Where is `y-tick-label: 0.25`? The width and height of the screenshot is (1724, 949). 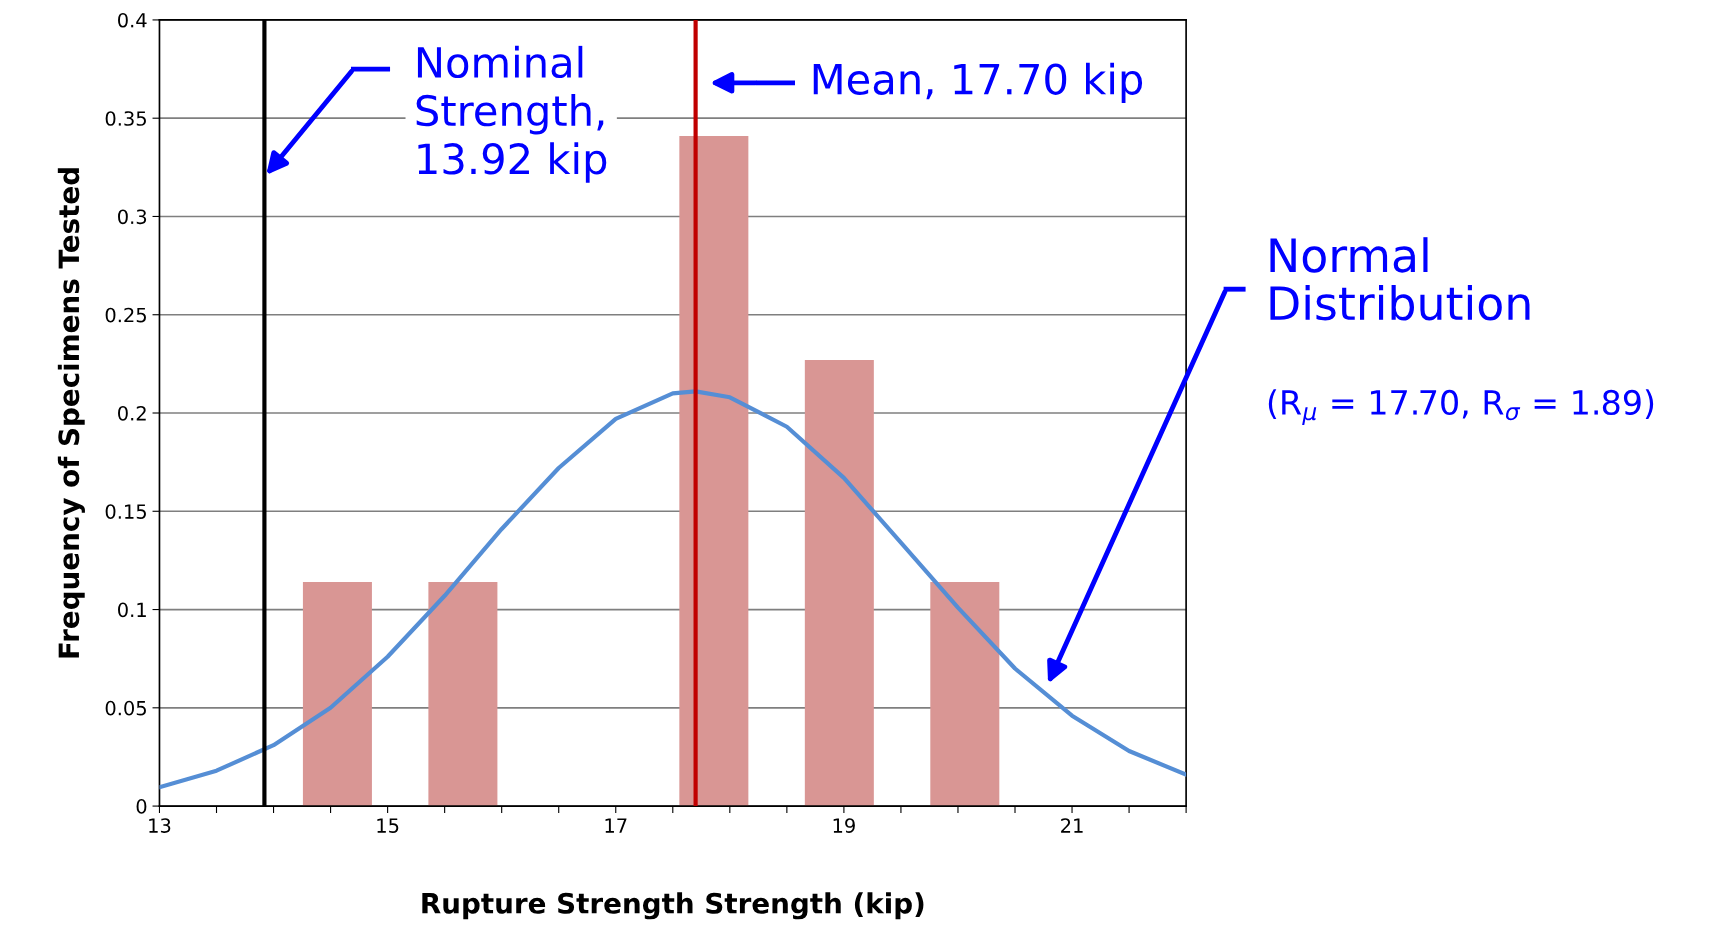
y-tick-label: 0.25 is located at coordinates (125, 315).